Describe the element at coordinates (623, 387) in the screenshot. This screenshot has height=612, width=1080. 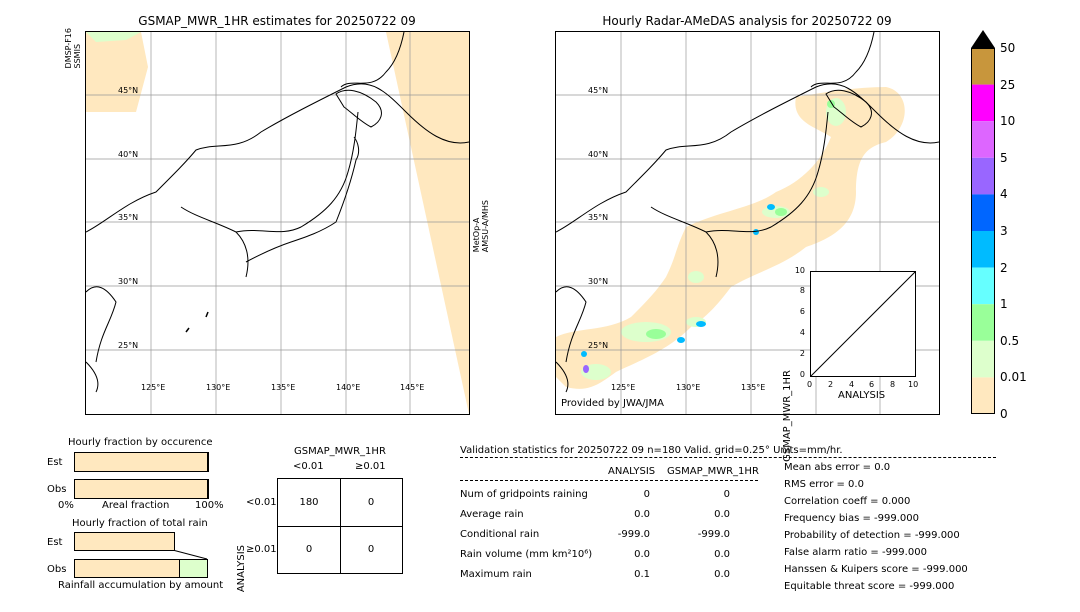
I see `right-lon-125: 125°E` at that location.